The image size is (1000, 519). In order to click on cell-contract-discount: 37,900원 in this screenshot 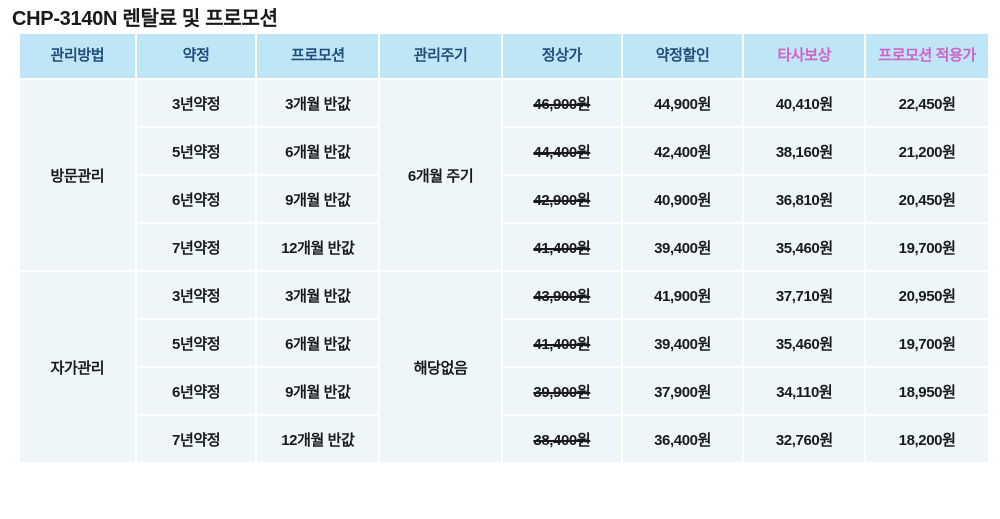, I will do `click(682, 391)`.